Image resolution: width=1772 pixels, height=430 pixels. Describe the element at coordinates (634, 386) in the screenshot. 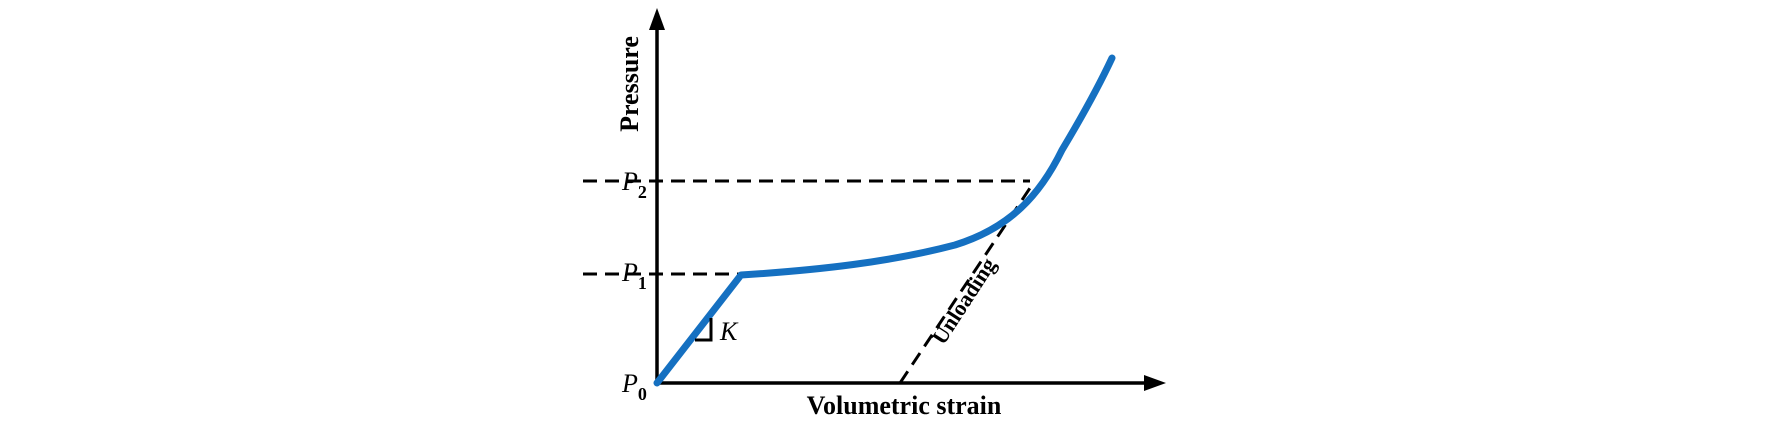

I see `p0-label: P0` at that location.